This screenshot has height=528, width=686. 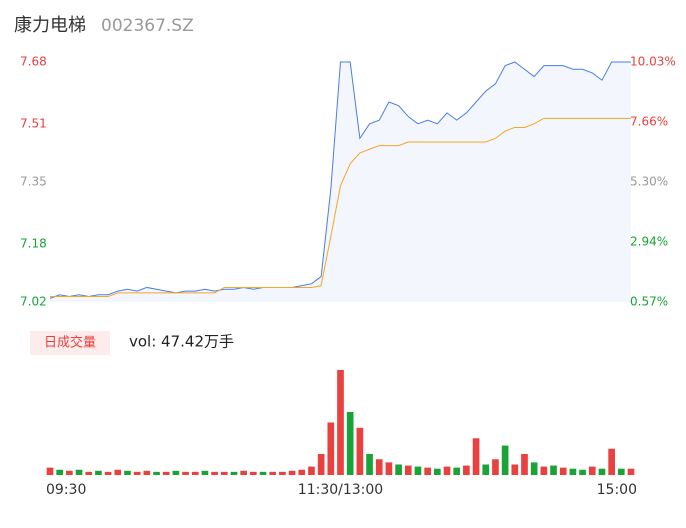 What do you see at coordinates (147, 26) in the screenshot?
I see `stock-code: 002367.SZ` at bounding box center [147, 26].